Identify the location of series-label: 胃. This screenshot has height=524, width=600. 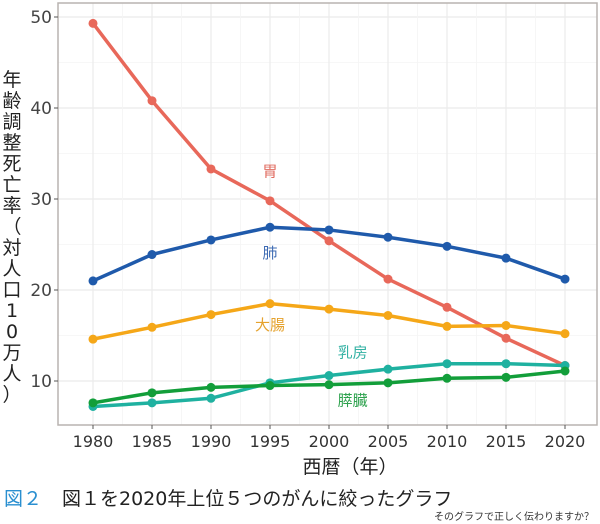
(269, 171).